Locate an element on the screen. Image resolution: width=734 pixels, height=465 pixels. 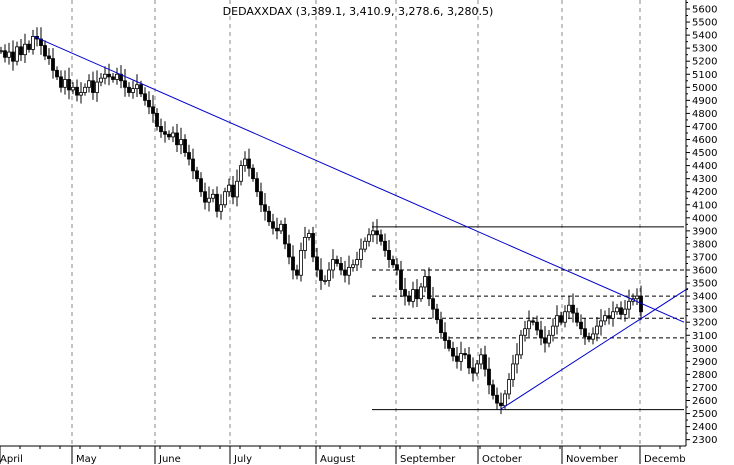
y-tick-label: 3400 is located at coordinates (704, 297).